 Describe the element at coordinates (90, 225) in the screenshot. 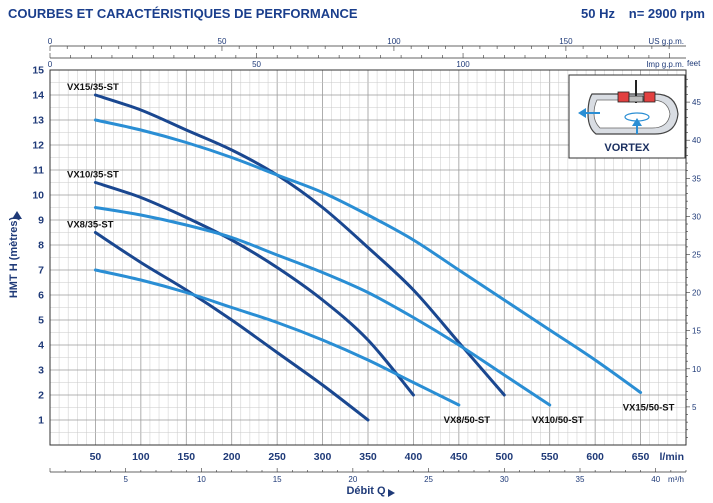

I see `series-label-vx8-35-st: VX8/35-ST` at that location.